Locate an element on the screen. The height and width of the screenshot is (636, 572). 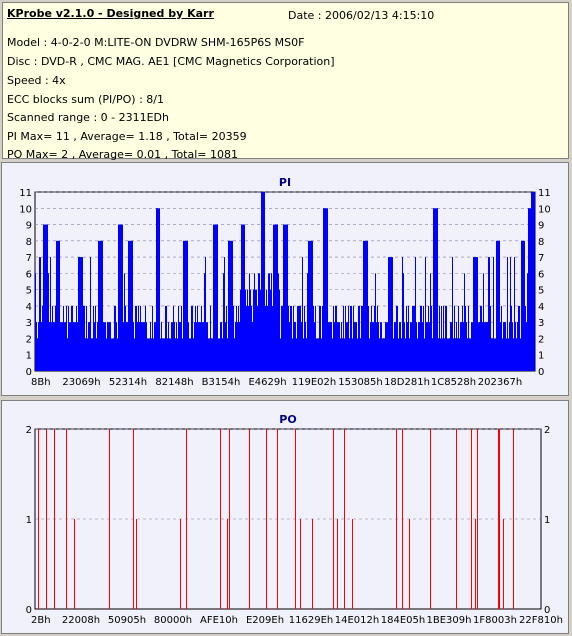
y-tick-label-left: 7 is located at coordinates (29, 258).